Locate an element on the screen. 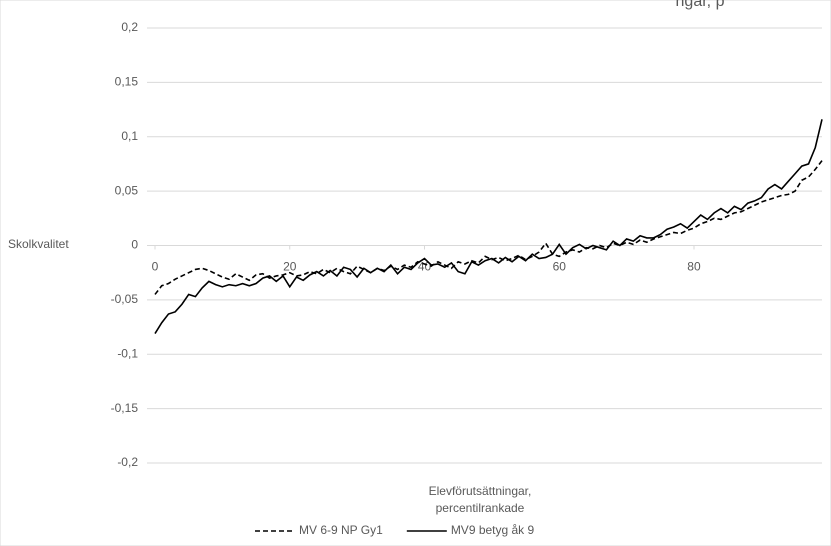 Image resolution: width=831 pixels, height=546 pixels. y-tick-label: 0 is located at coordinates (134, 245).